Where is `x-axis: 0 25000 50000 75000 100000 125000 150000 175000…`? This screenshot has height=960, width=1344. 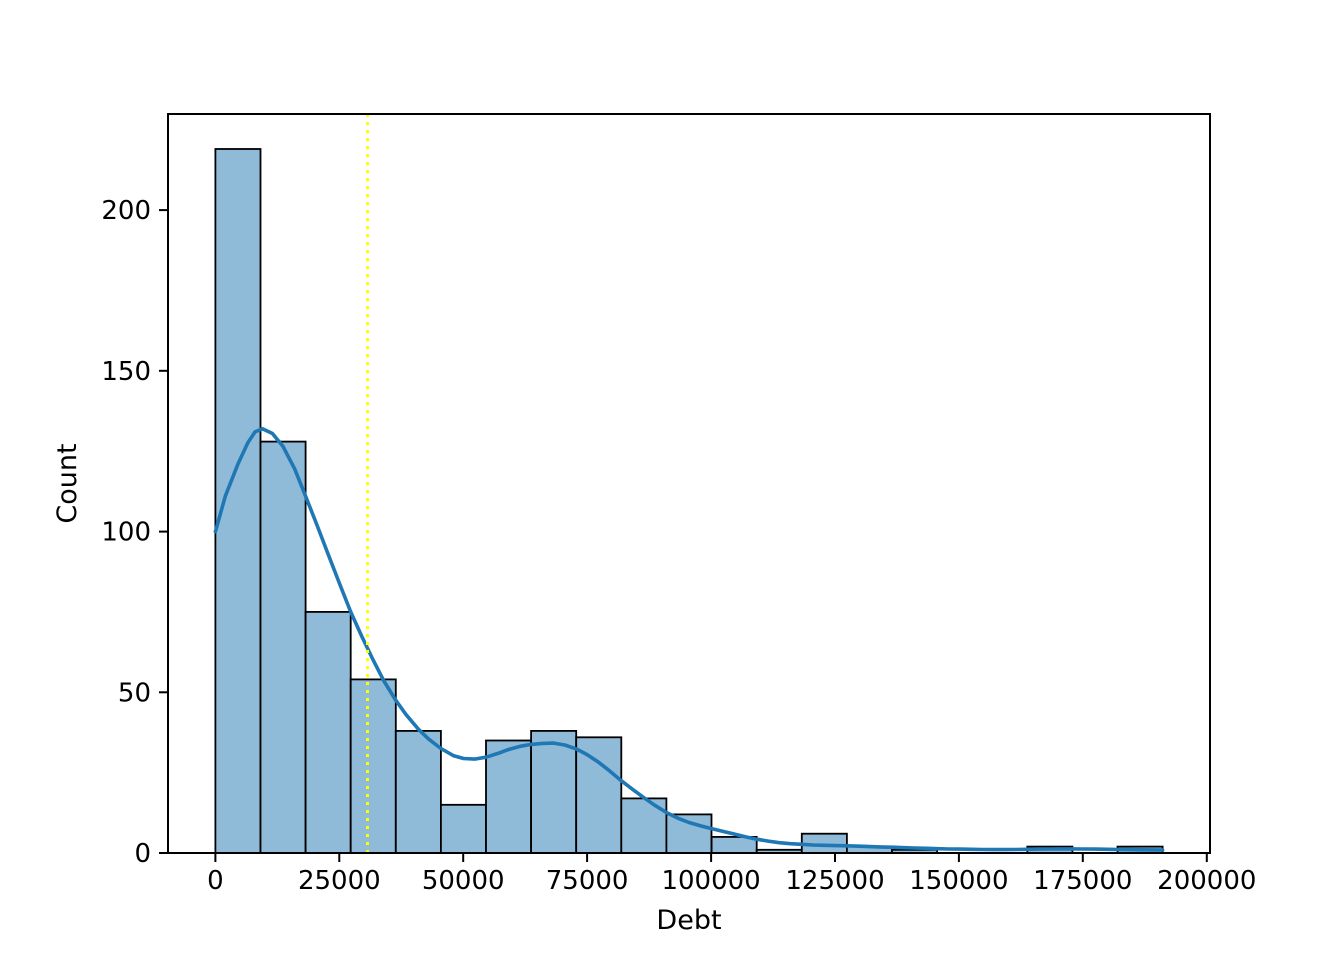
x-axis: 0 25000 50000 75000 100000 125000 150000 175000… is located at coordinates (731, 874).